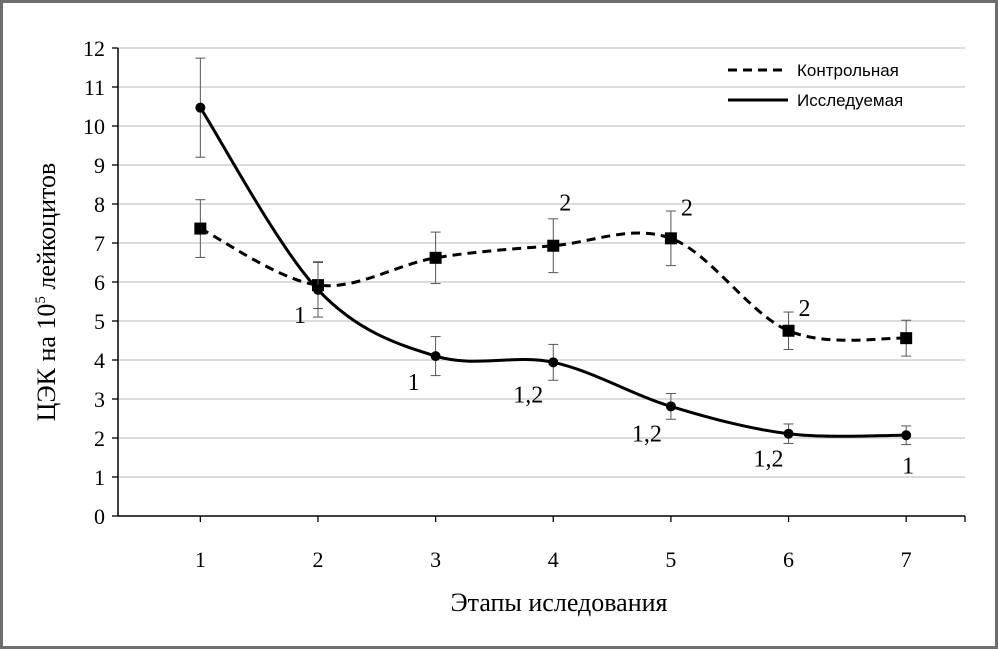 This screenshot has width=998, height=649. Describe the element at coordinates (99, 282) in the screenshot. I see `y-tick-label: 6` at that location.